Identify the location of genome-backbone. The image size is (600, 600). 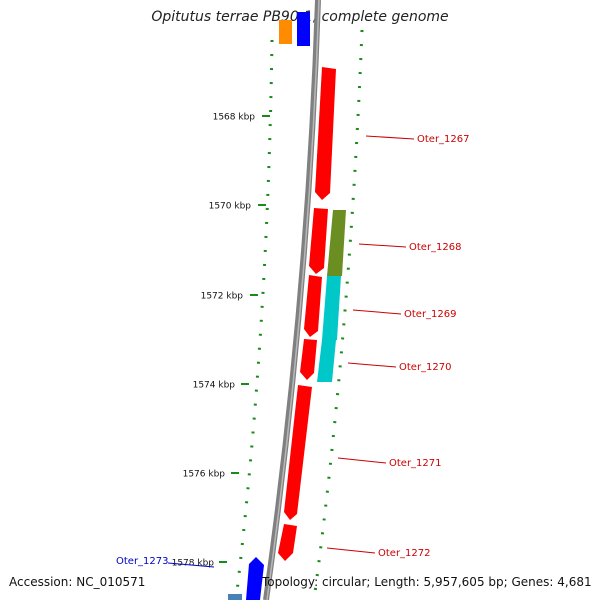
(292, 300).